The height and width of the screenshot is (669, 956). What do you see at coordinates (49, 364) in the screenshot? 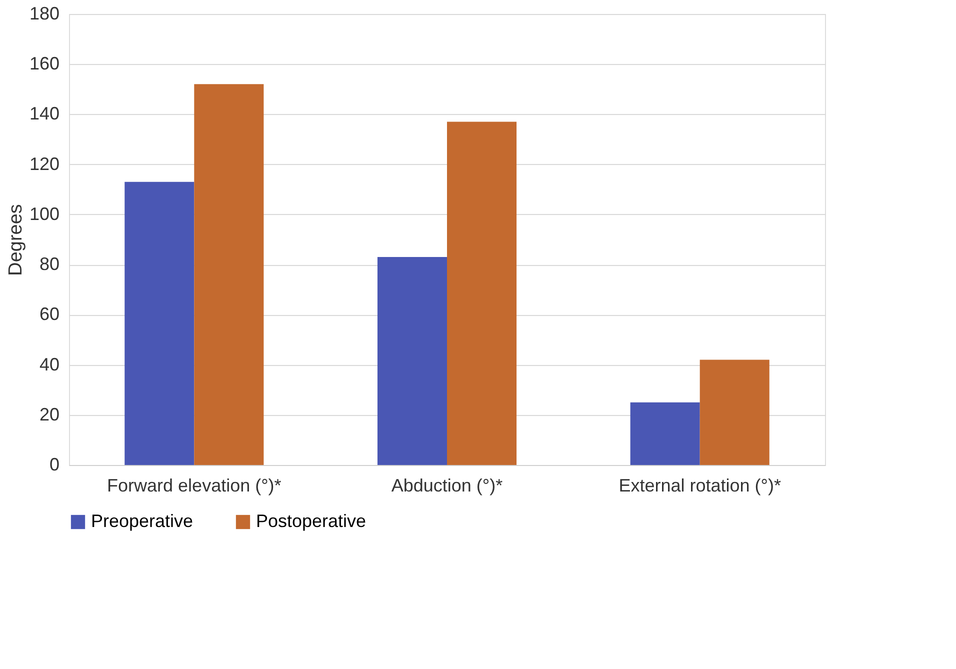
I see `y-tick-label: 40` at bounding box center [49, 364].